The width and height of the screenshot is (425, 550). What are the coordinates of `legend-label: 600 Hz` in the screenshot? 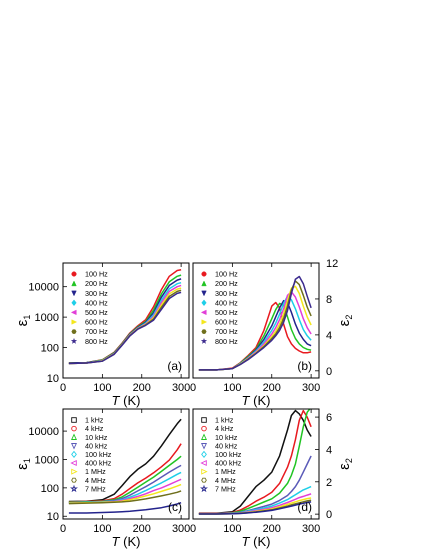 It's located at (96, 322).